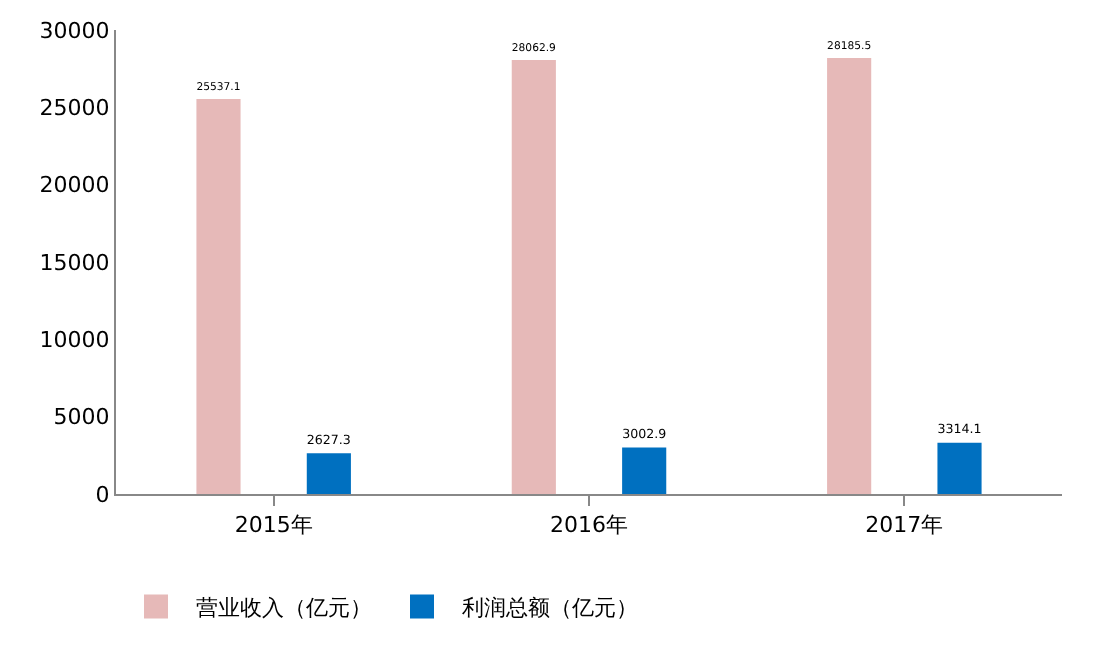  What do you see at coordinates (284, 608) in the screenshot?
I see `legend-label: 营业收入（亿元）` at bounding box center [284, 608].